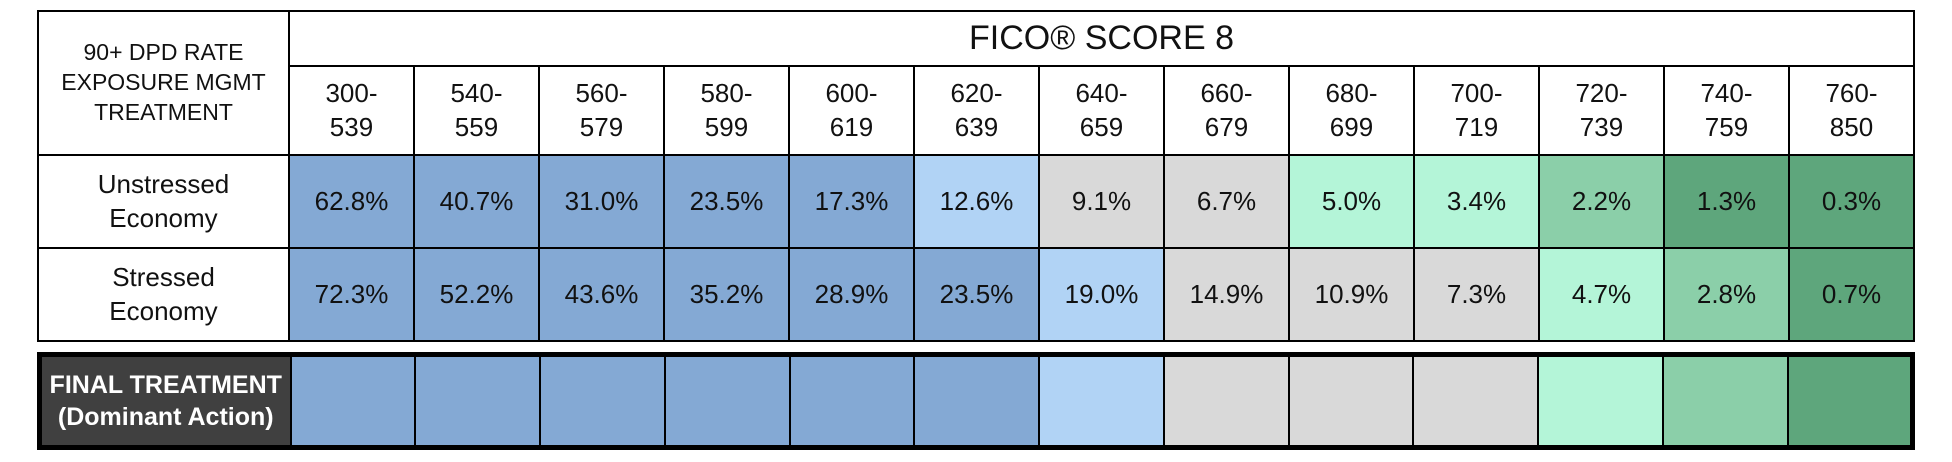 The width and height of the screenshot is (1952, 462). Describe the element at coordinates (1726, 201) in the screenshot. I see `value-cell: 1.3%` at that location.